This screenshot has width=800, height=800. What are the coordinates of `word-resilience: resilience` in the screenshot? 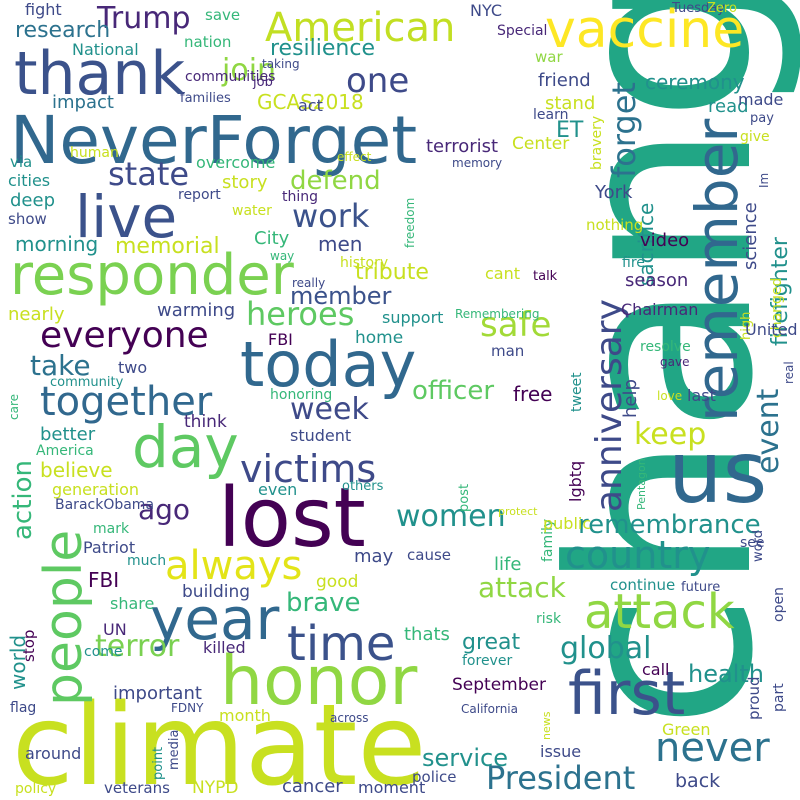 It's located at (323, 48).